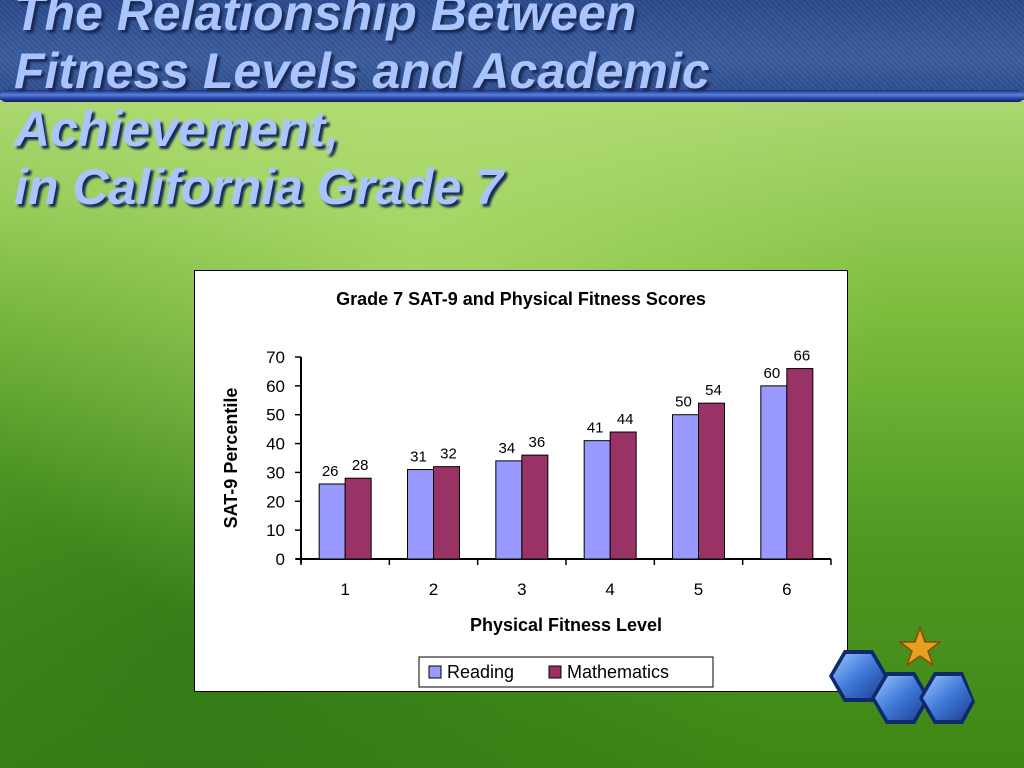  I want to click on data-label: 36, so click(536, 442).